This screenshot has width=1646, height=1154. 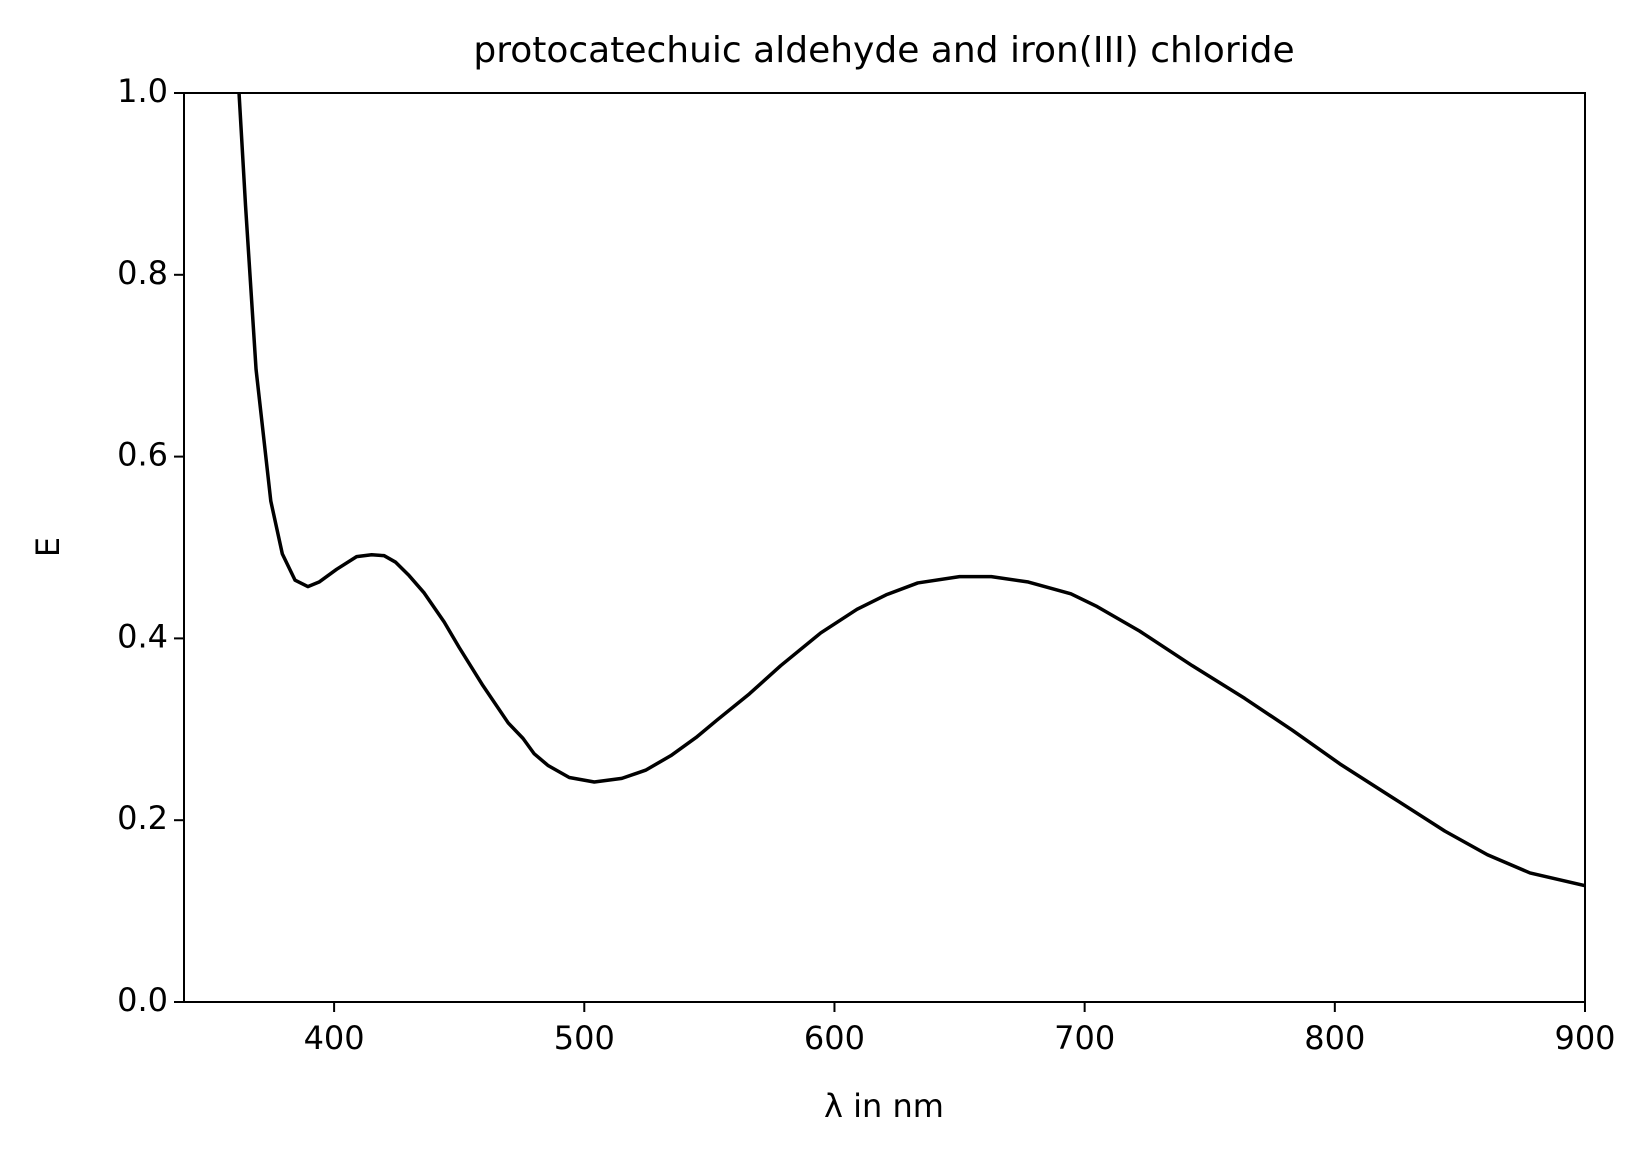 I want to click on y-axis-label: E, so click(x=48, y=547).